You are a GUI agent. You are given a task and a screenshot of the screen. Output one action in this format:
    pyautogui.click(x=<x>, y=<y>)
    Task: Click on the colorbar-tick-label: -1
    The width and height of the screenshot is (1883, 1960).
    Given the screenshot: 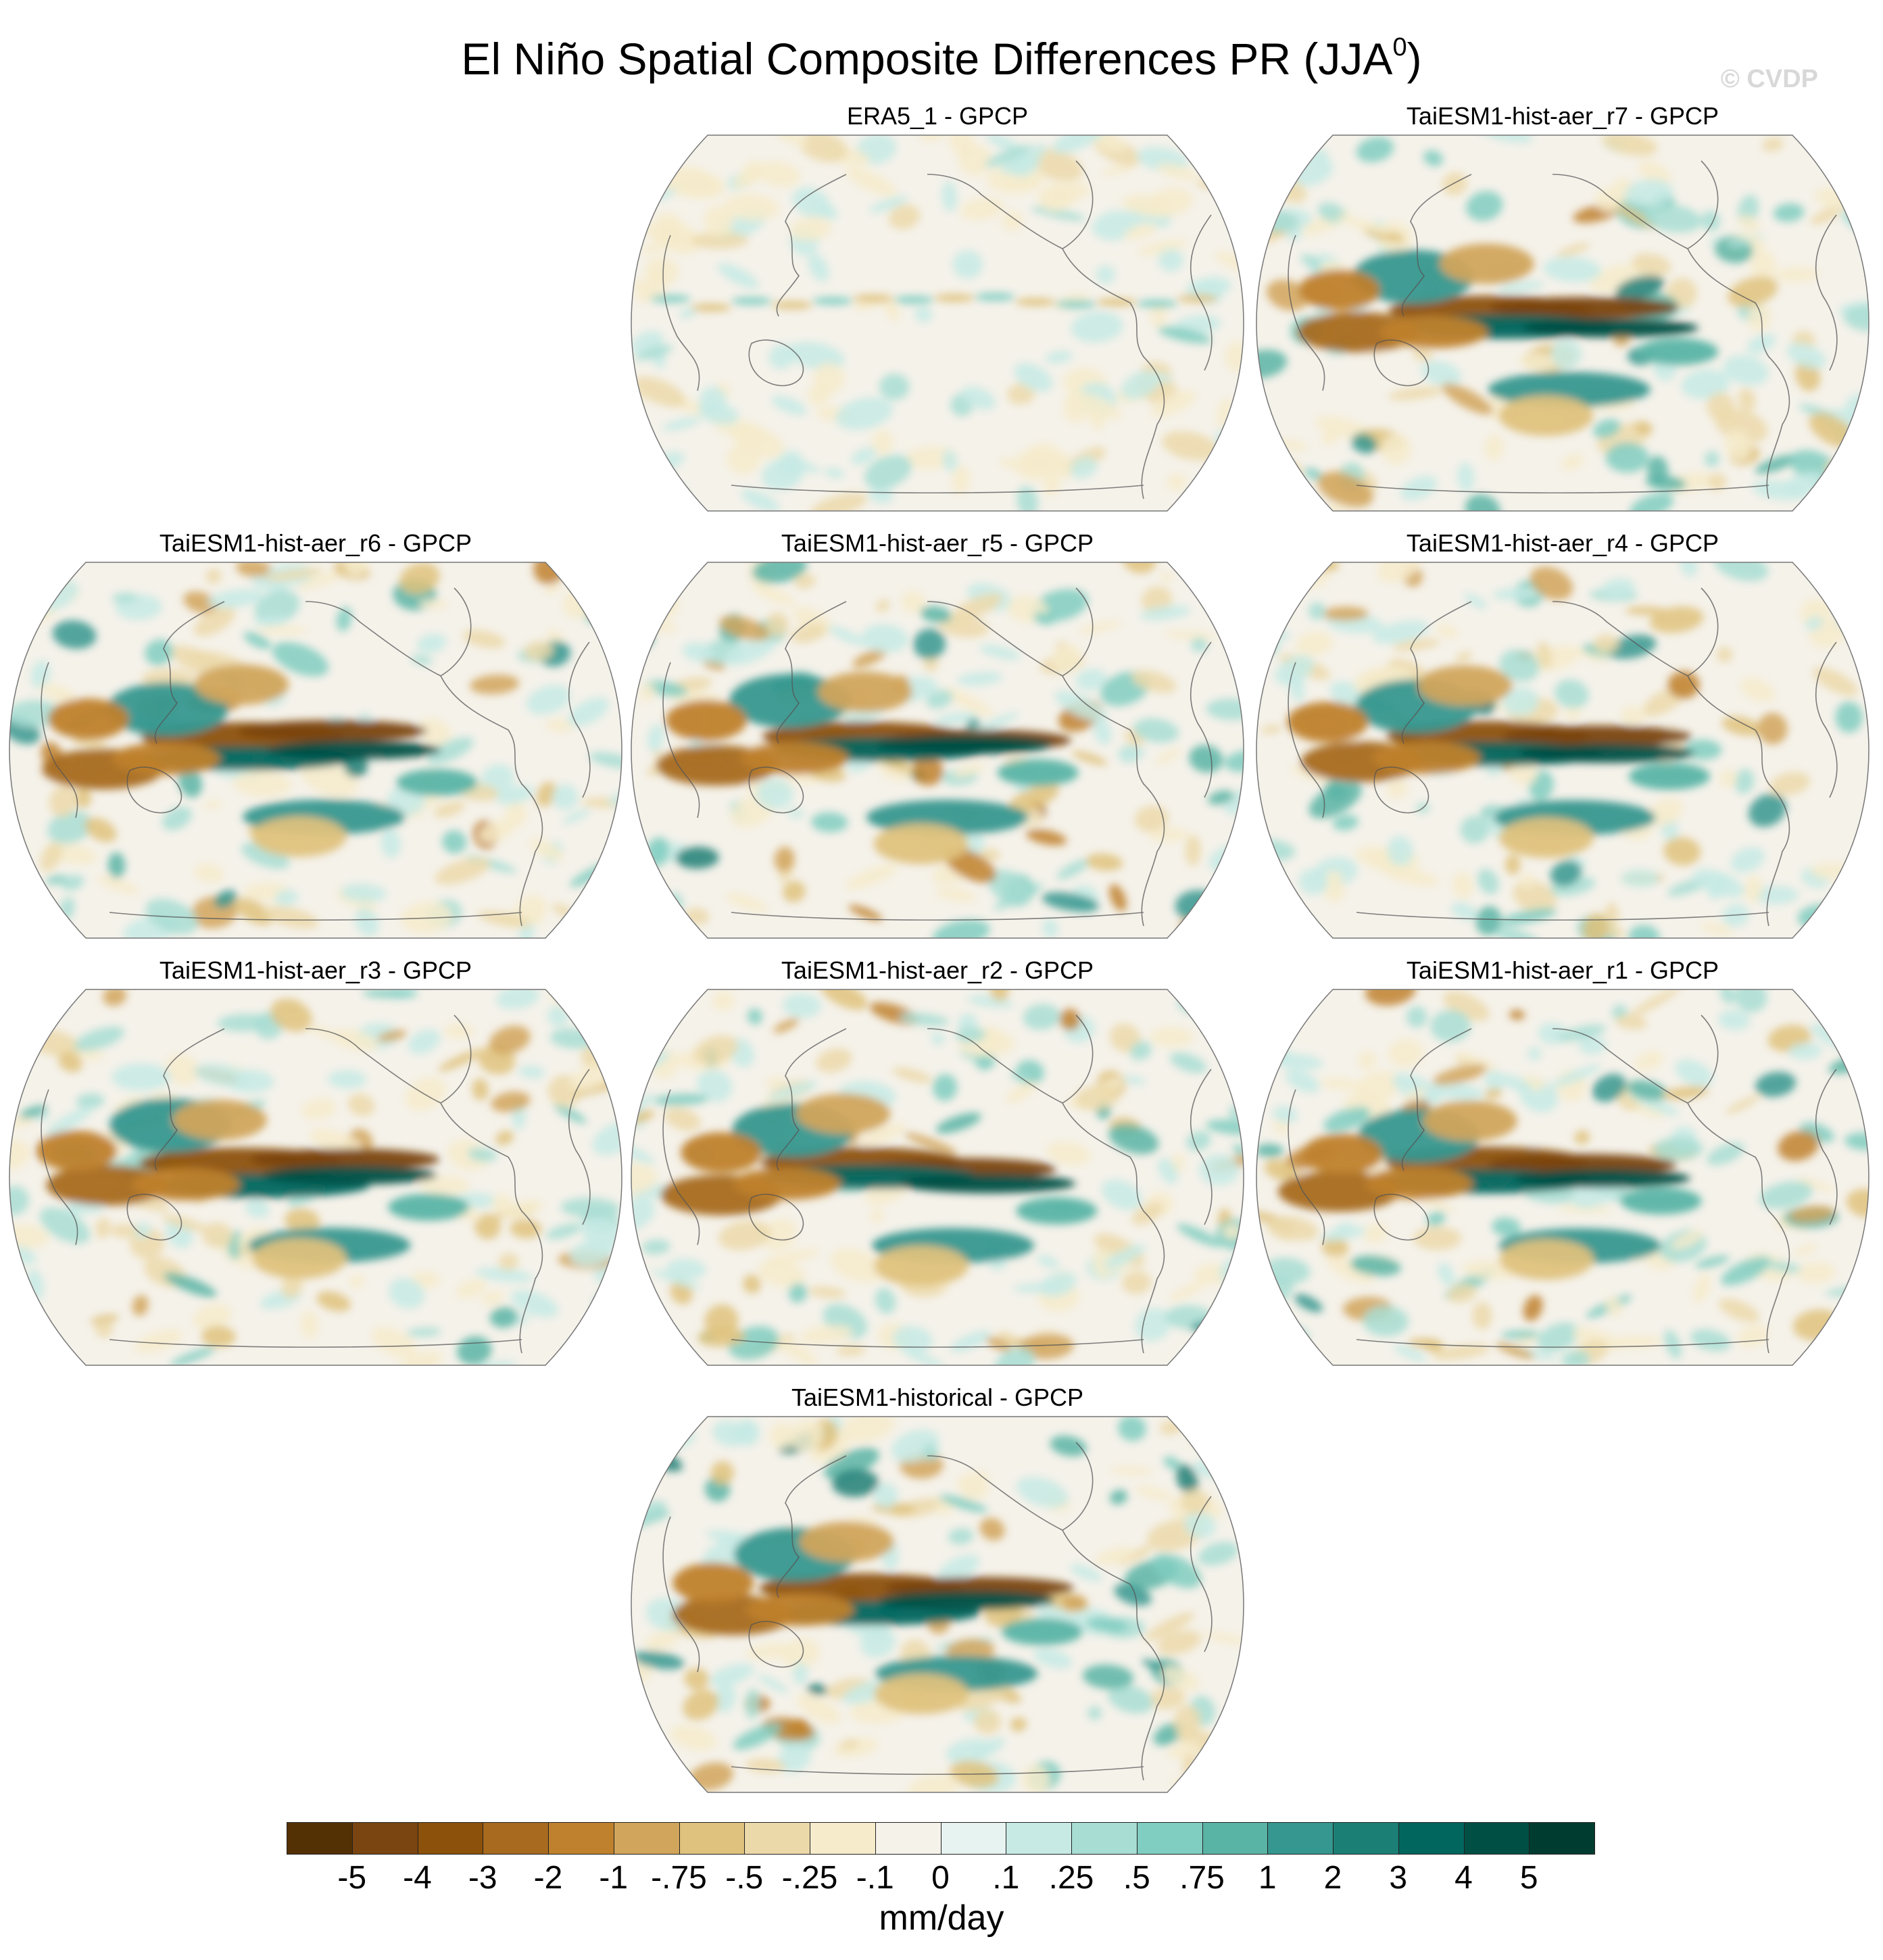 What is the action you would take?
    pyautogui.click(x=614, y=1878)
    